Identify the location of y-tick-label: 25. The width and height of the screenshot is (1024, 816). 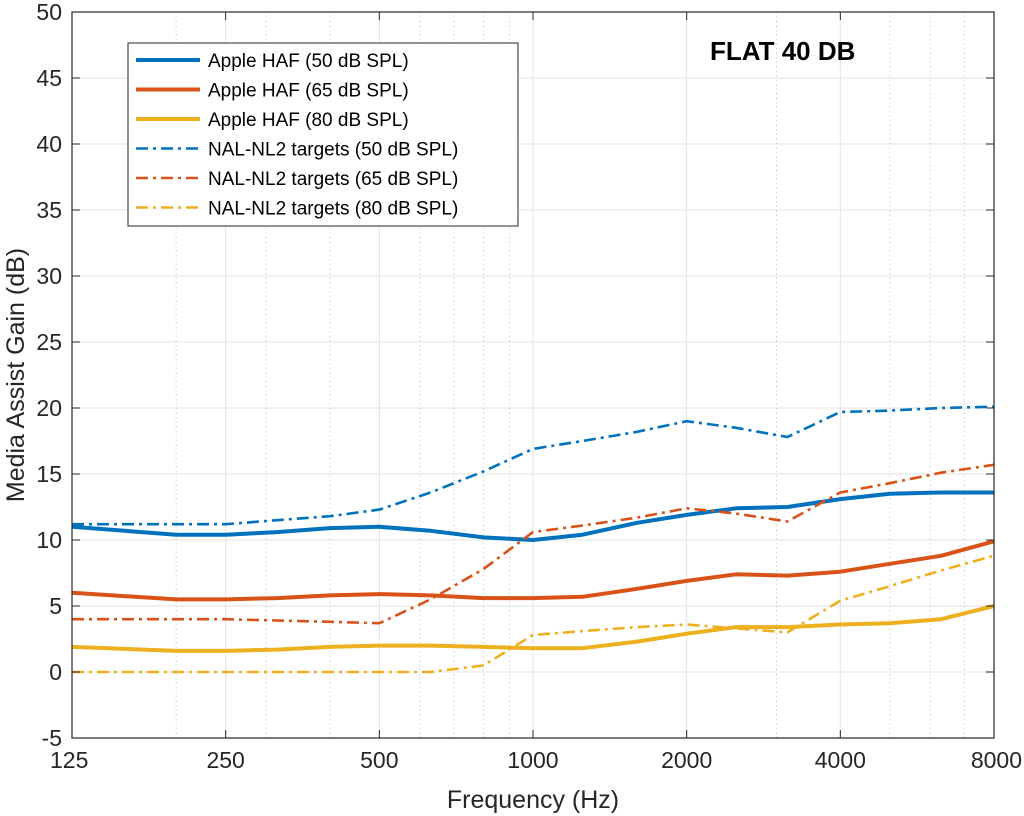
(49, 342).